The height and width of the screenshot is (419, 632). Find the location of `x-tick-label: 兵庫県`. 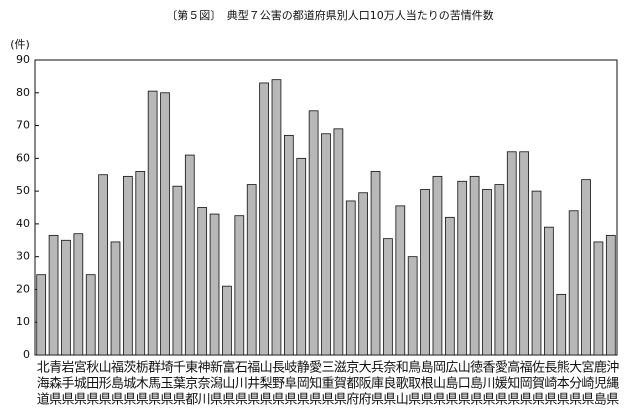

x-tick-label: 兵庫県 is located at coordinates (376, 384).